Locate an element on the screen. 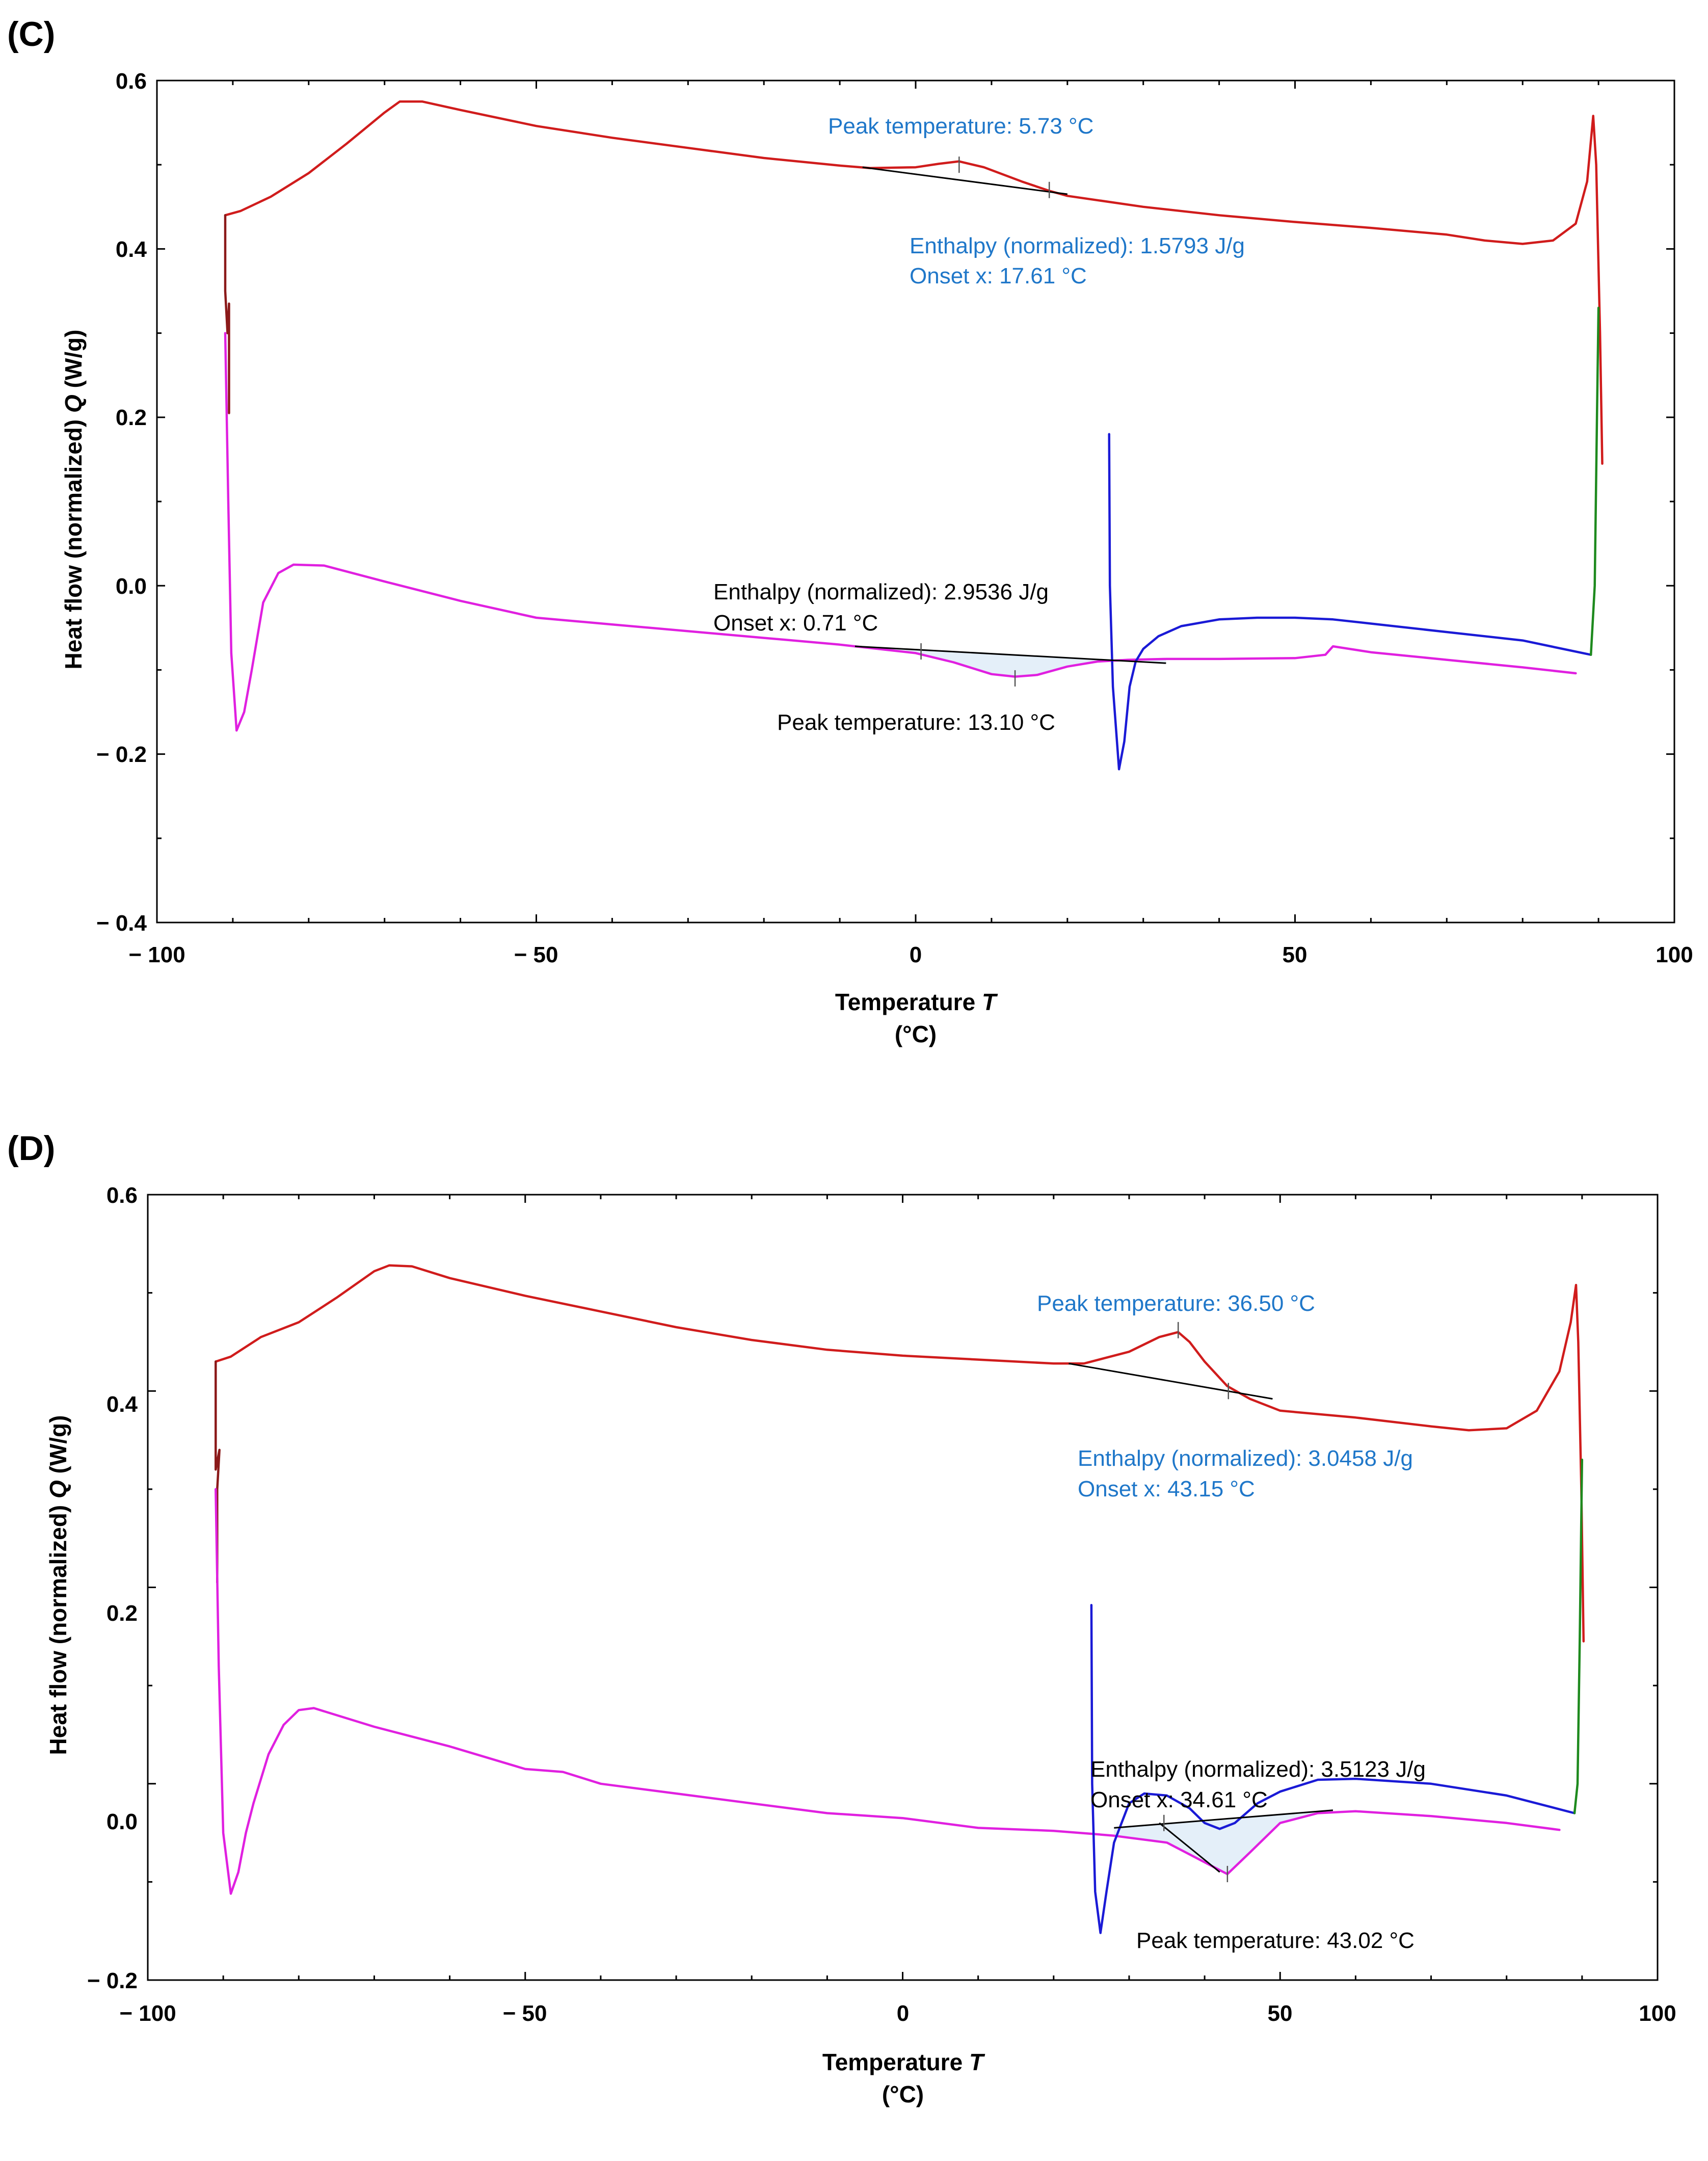 Image resolution: width=1708 pixels, height=2161 pixels. annotation-enthalpy: Enthalpy (normalized): 2.9536 J/g is located at coordinates (881, 591).